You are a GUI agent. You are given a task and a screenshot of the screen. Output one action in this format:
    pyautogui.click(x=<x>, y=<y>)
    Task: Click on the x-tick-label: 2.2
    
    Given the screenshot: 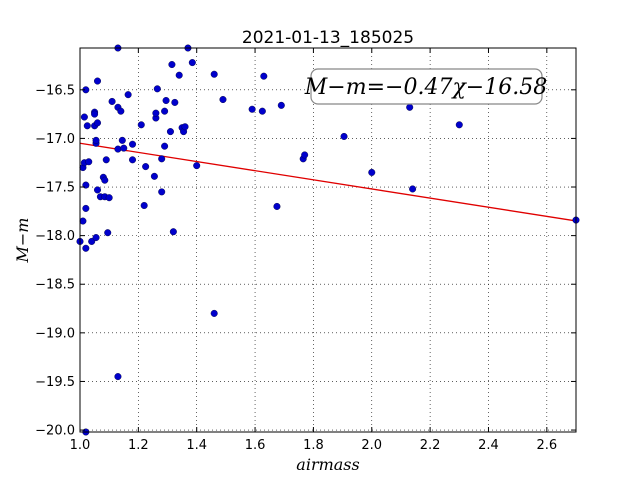 What is the action you would take?
    pyautogui.click(x=430, y=445)
    